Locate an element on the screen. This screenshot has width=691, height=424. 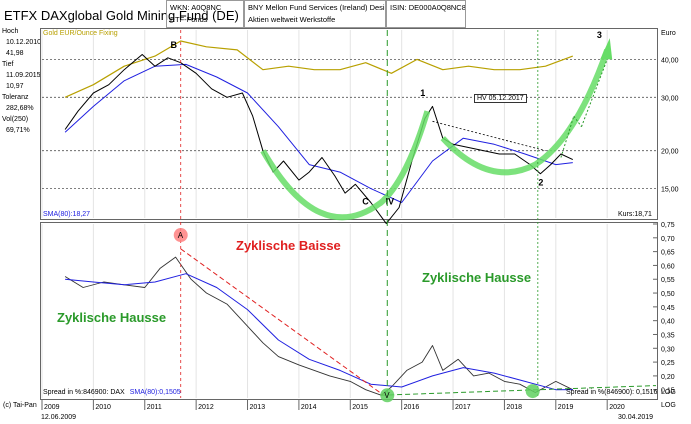
top-trendline is located at coordinates (489, 136).